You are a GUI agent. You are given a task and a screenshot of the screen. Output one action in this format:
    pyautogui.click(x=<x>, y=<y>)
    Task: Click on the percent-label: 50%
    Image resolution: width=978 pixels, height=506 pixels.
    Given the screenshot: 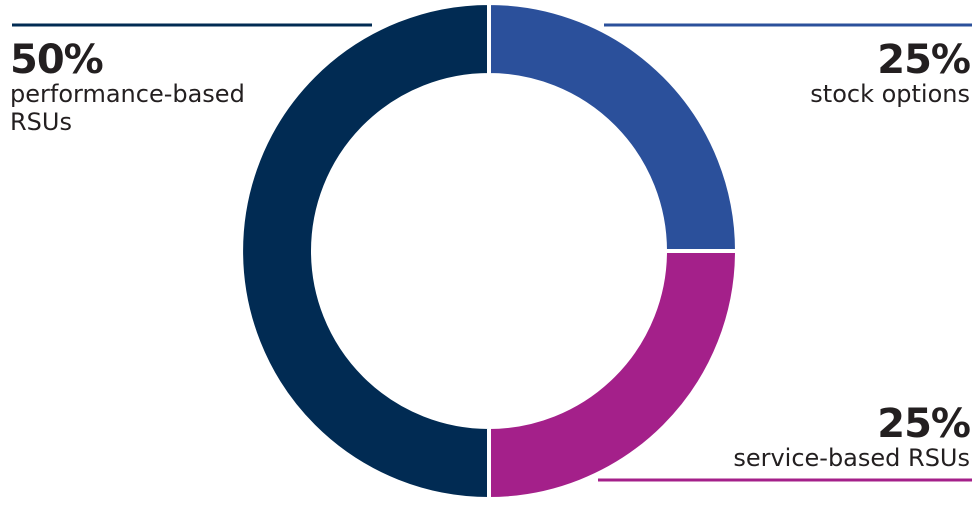 What is the action you would take?
    pyautogui.click(x=57, y=60)
    